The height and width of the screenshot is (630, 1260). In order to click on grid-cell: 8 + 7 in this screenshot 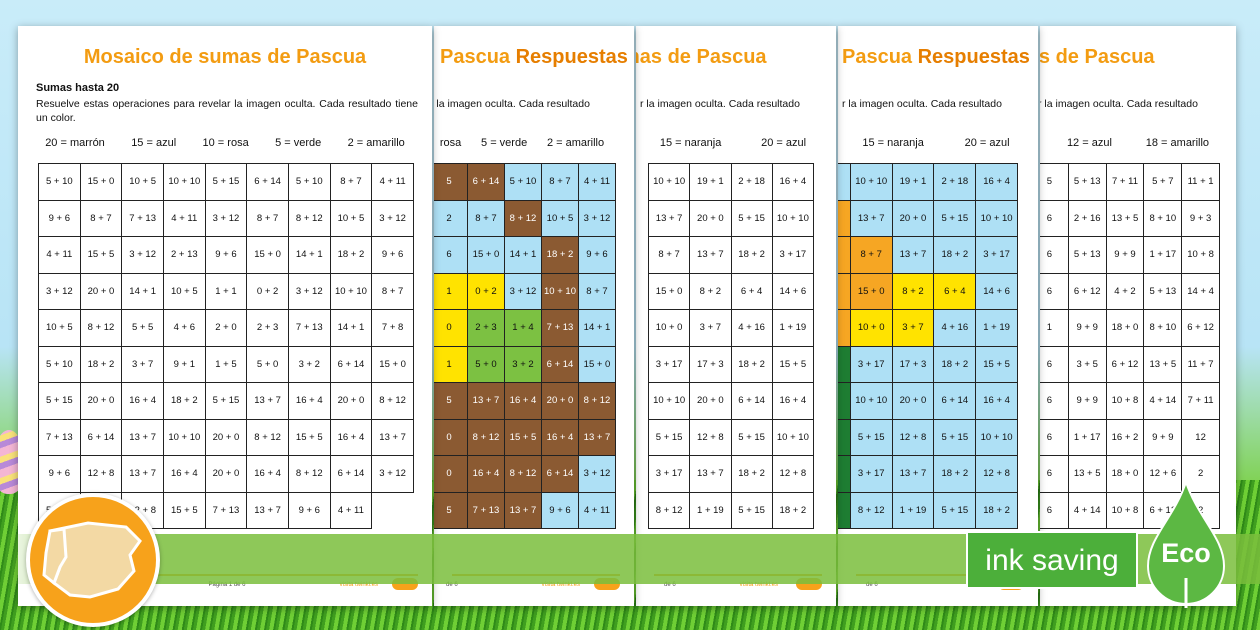, I will do `click(351, 182)`.